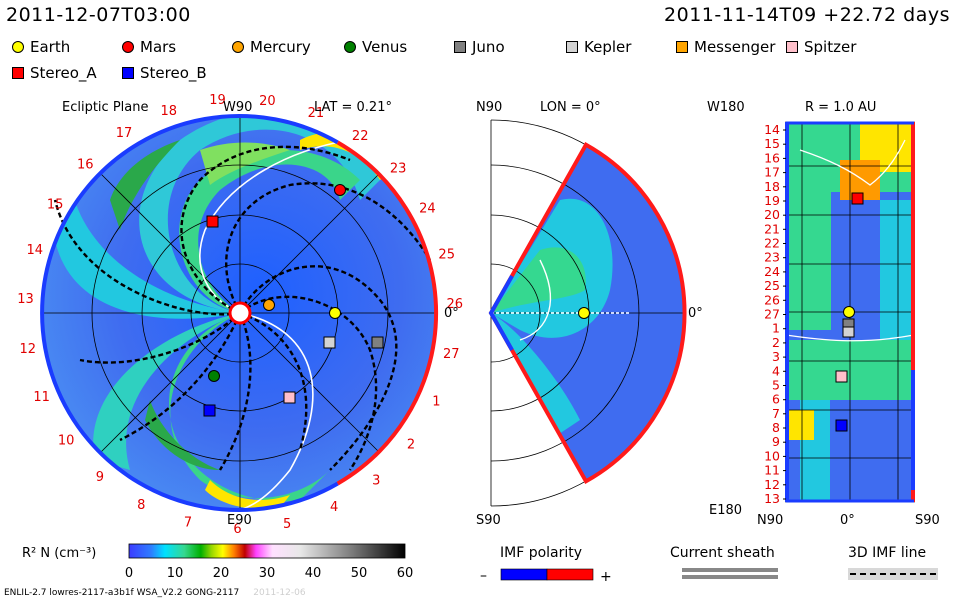 The width and height of the screenshot is (960, 600). What do you see at coordinates (41, 397) in the screenshot?
I see `ecliptic-tick-label: 11` at bounding box center [41, 397].